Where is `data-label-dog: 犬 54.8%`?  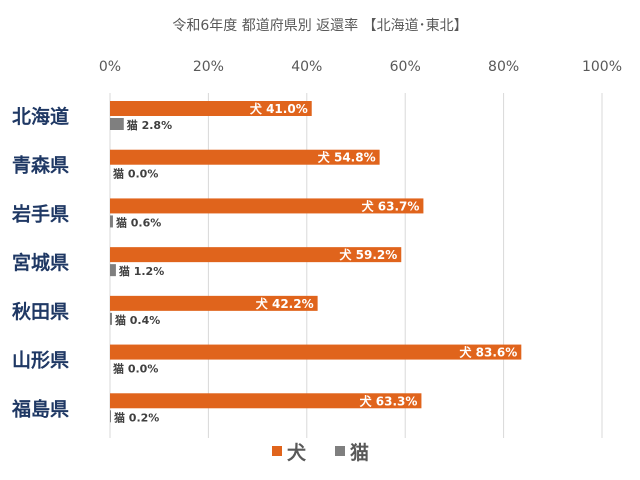 data-label-dog: 犬 54.8% is located at coordinates (347, 157).